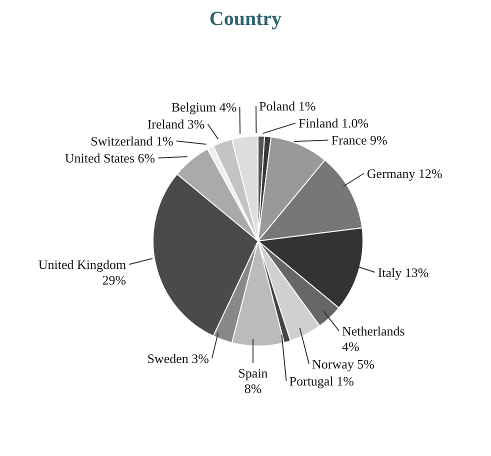  I want to click on slice-label: Italy 13%, so click(403, 272).